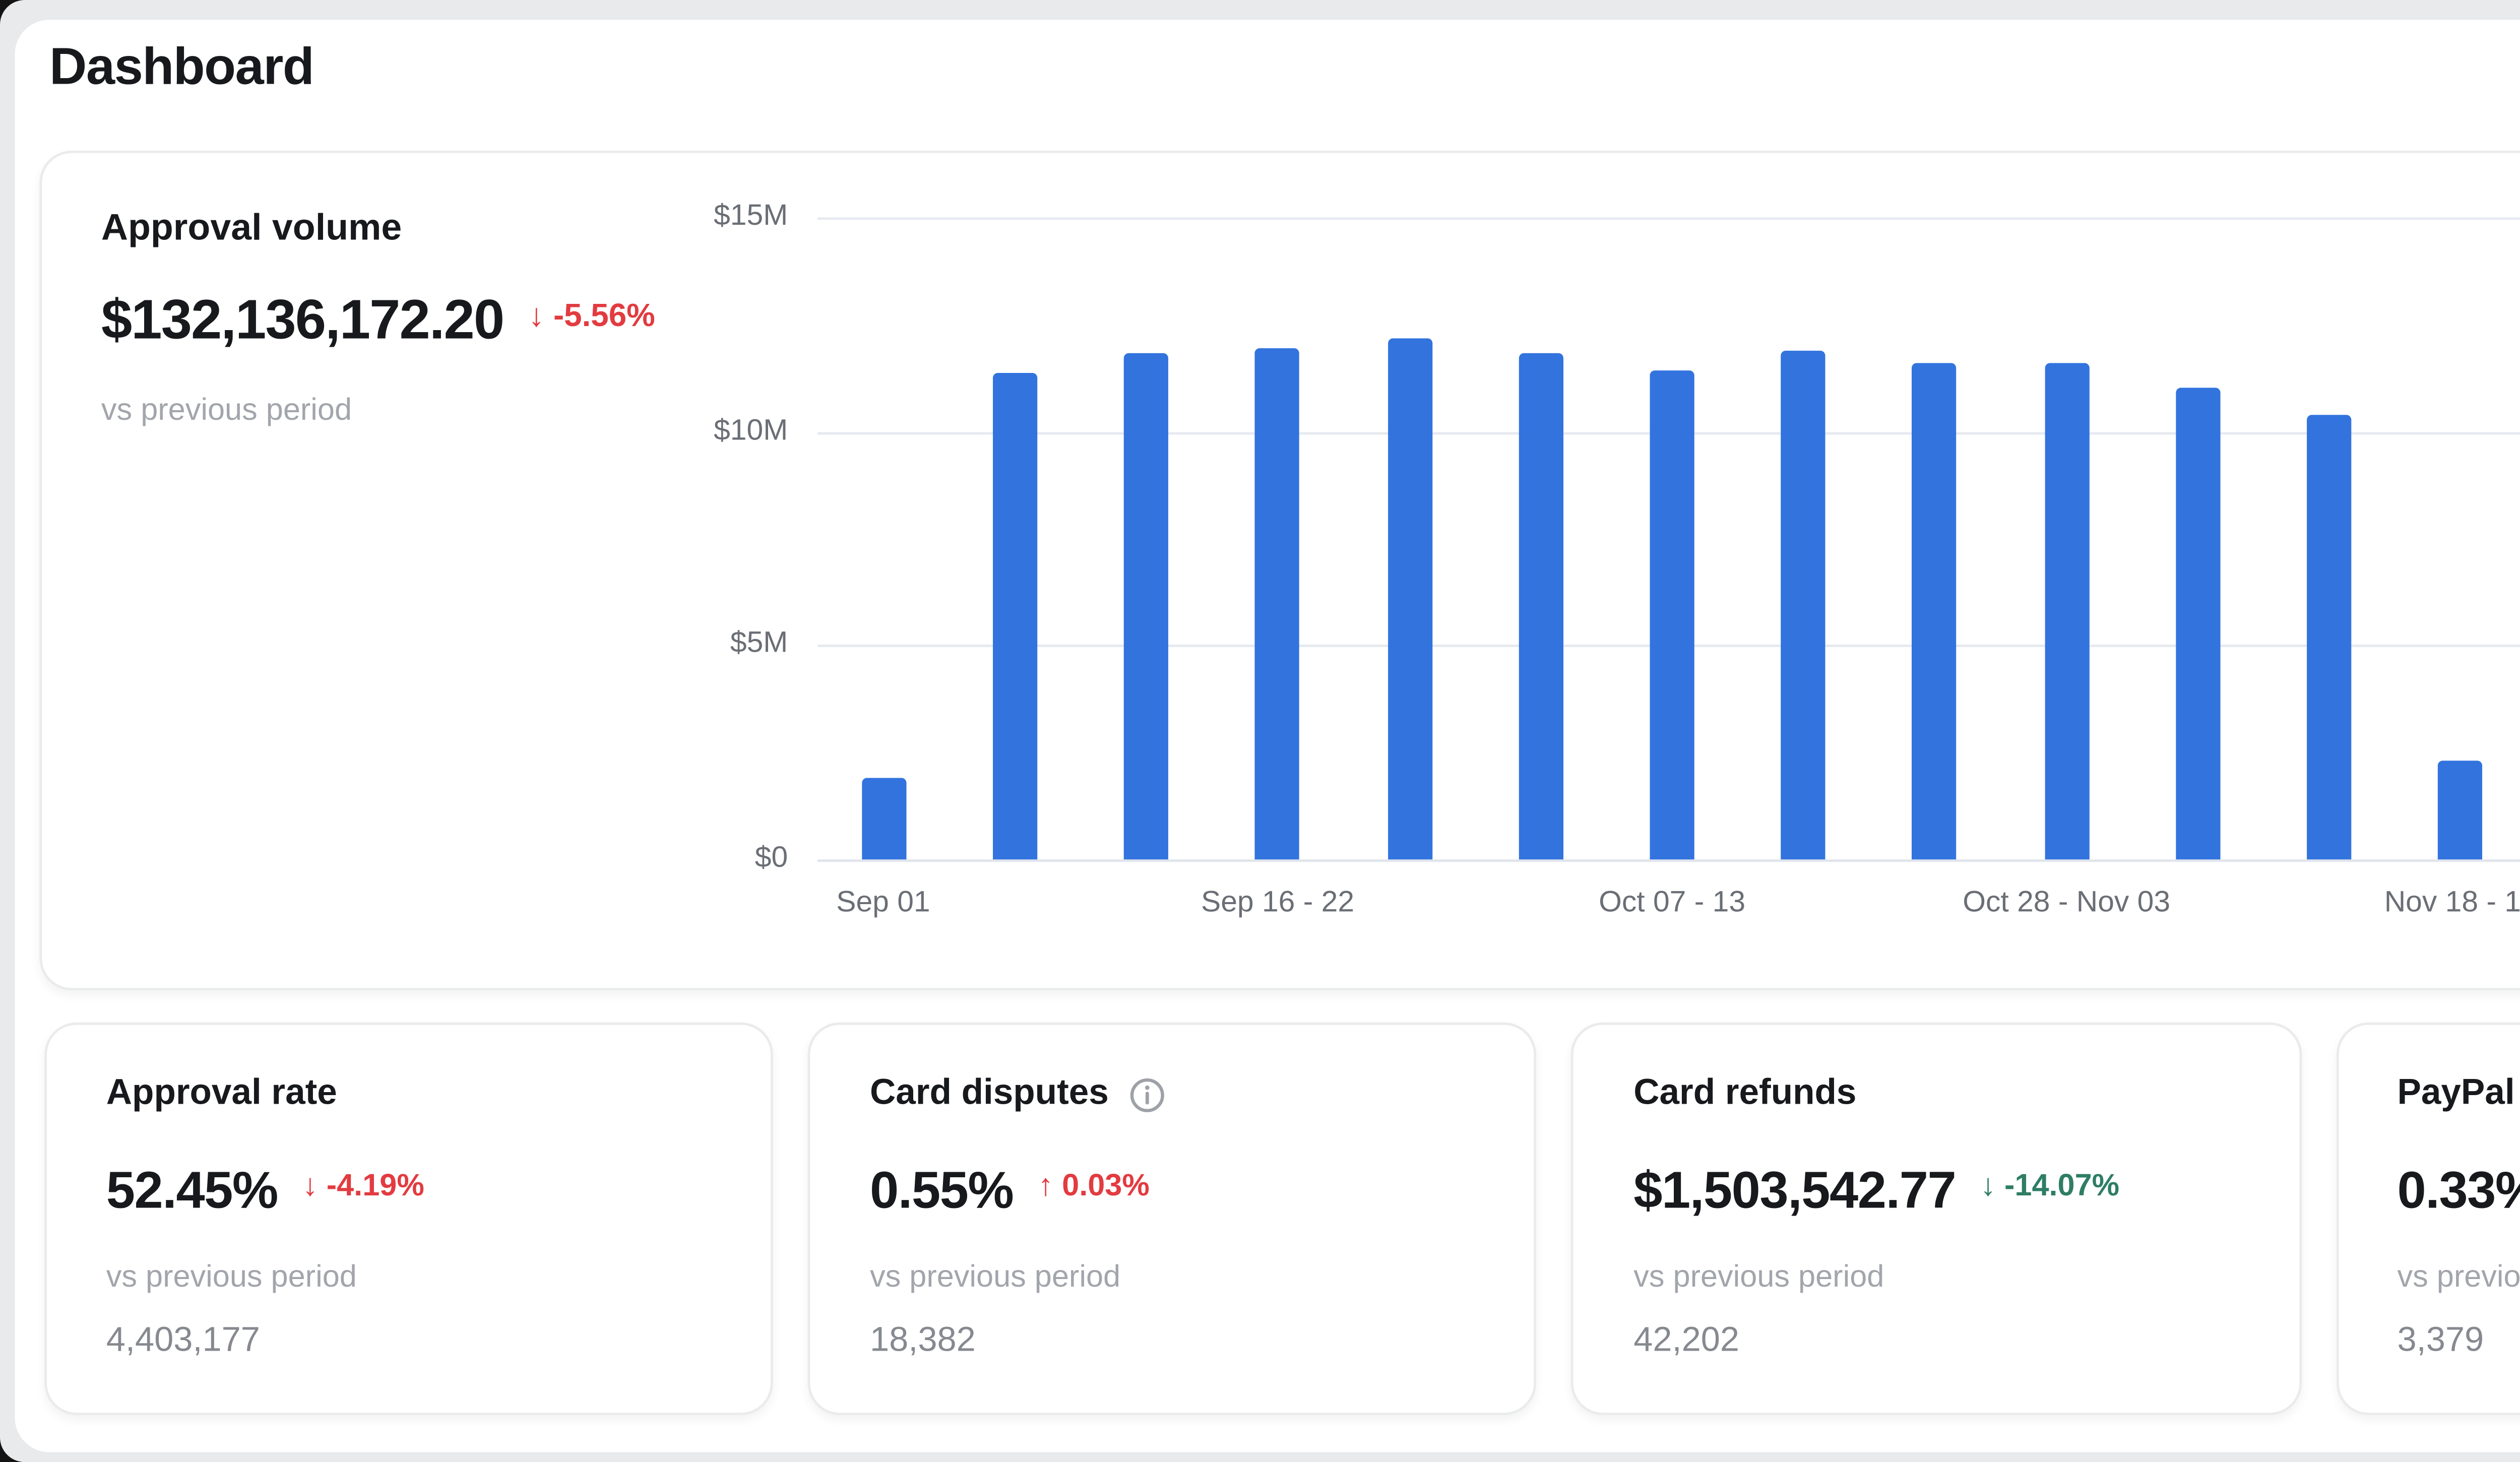  I want to click on x-axis-tick: Sep 16 - 22, so click(1278, 902).